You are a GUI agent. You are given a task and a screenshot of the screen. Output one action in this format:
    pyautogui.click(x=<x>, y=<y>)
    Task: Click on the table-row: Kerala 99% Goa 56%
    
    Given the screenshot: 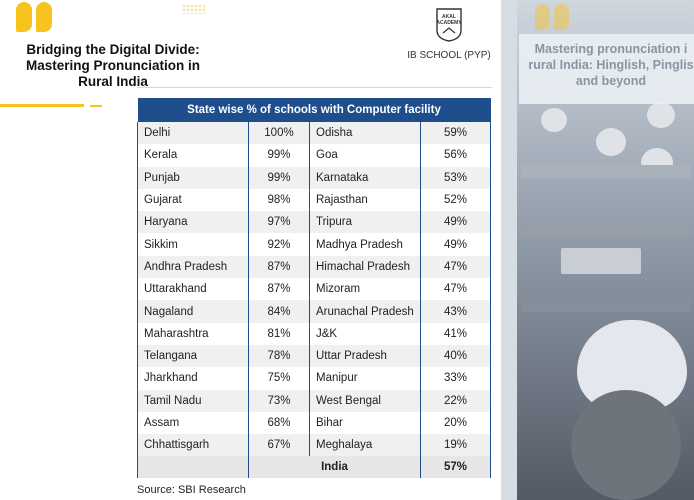 What is the action you would take?
    pyautogui.click(x=314, y=155)
    